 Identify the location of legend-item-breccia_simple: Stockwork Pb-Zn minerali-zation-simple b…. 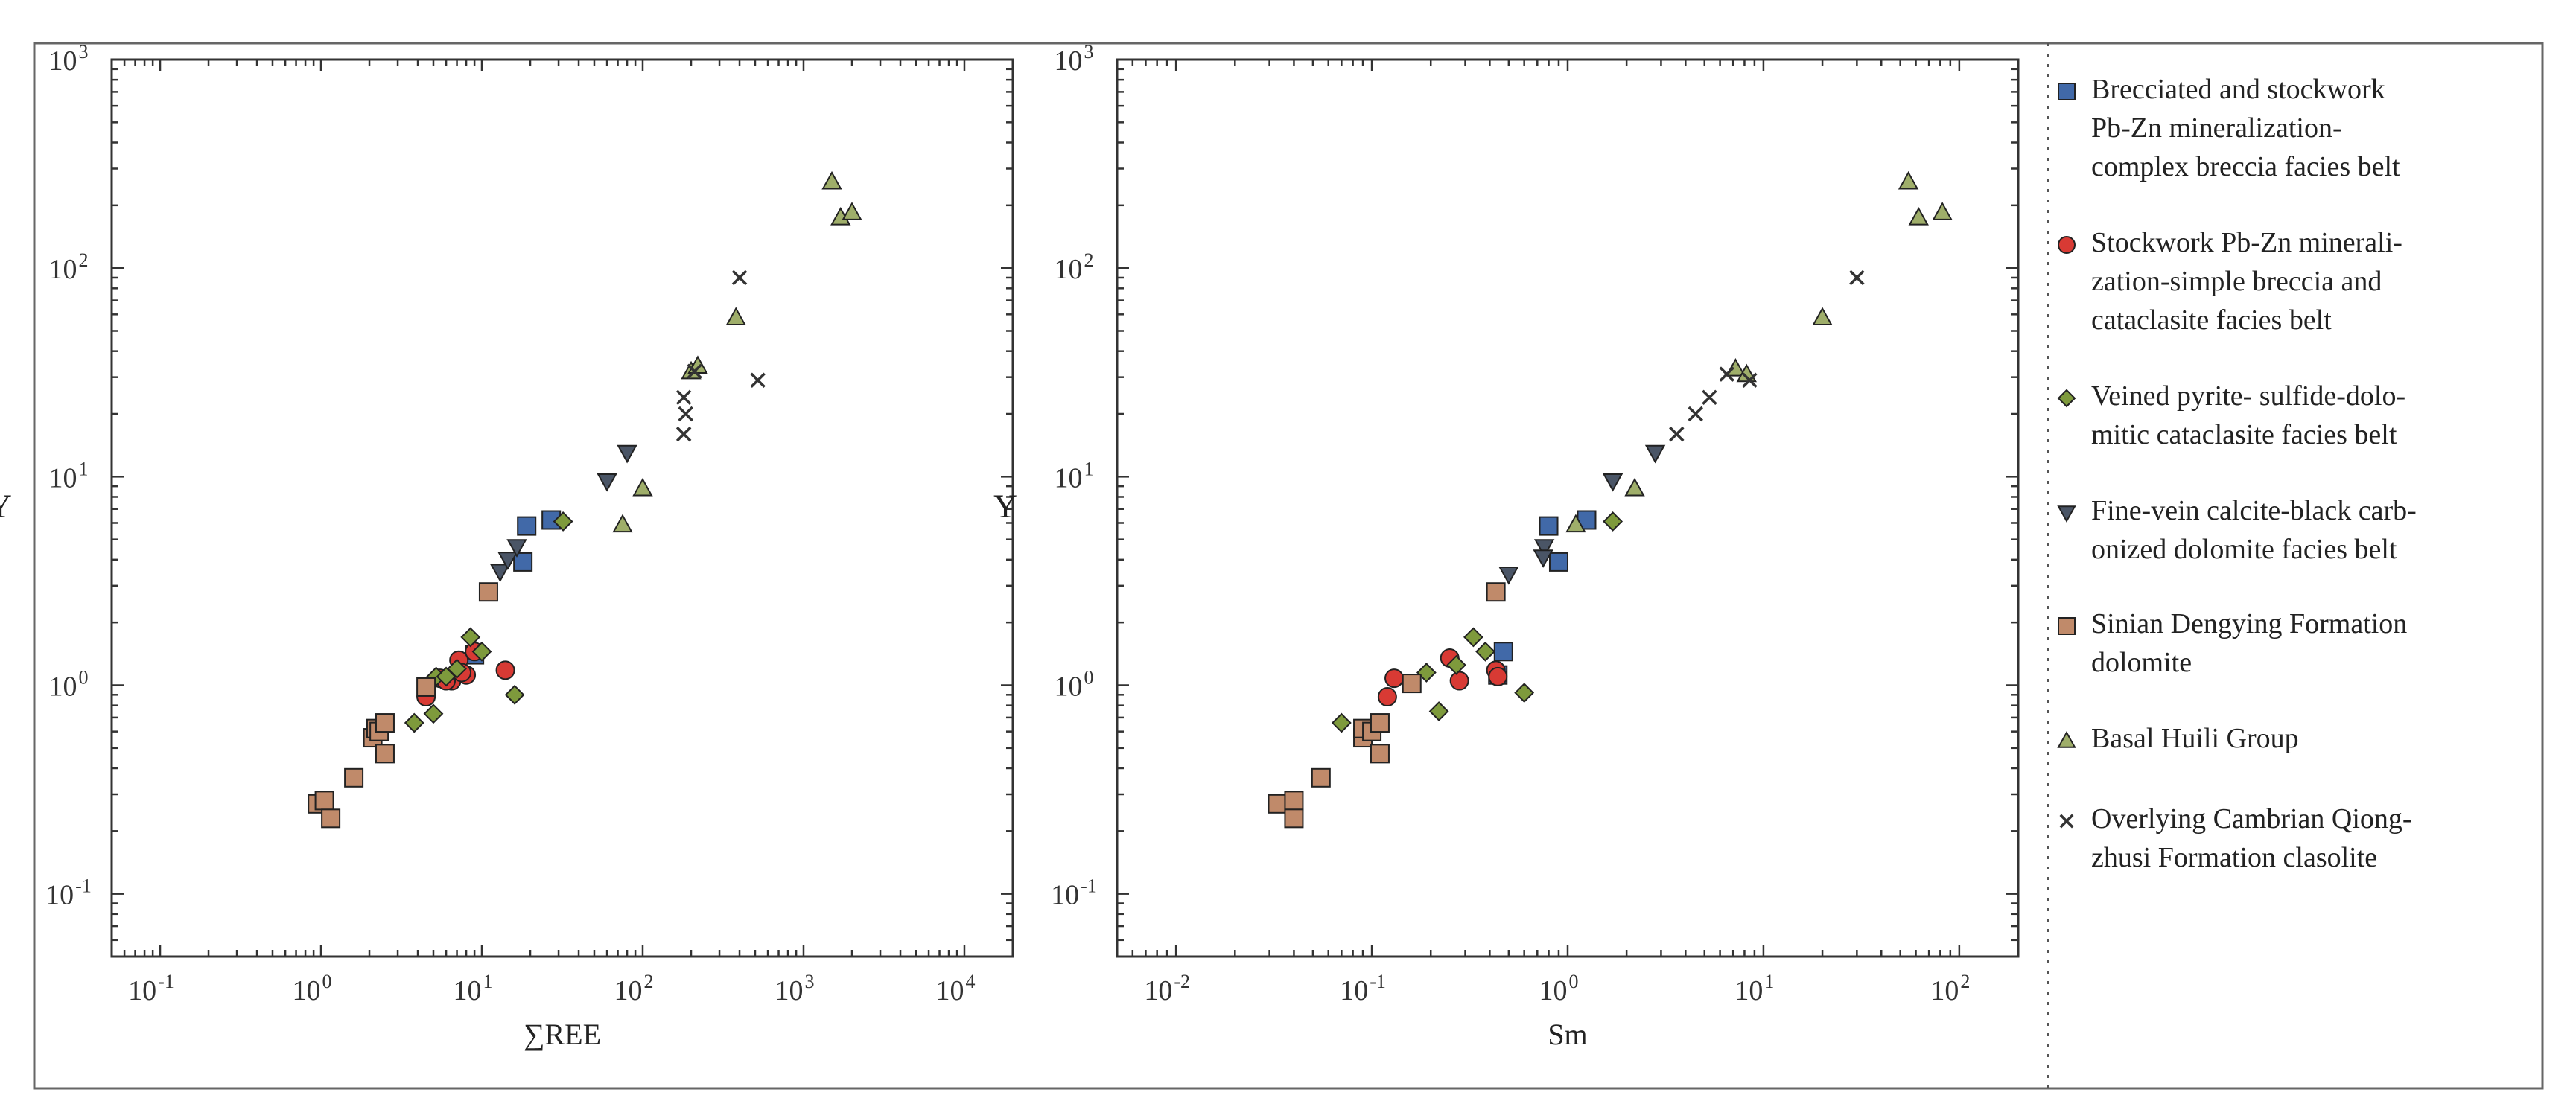
(2301, 281).